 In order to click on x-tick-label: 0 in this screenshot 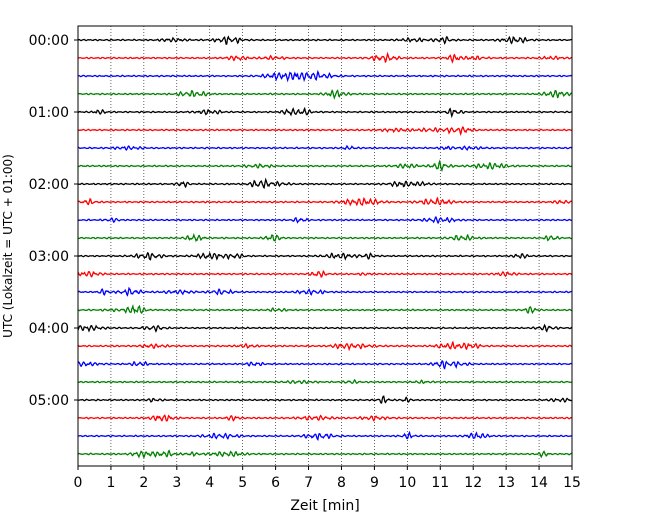, I will do `click(78, 483)`.